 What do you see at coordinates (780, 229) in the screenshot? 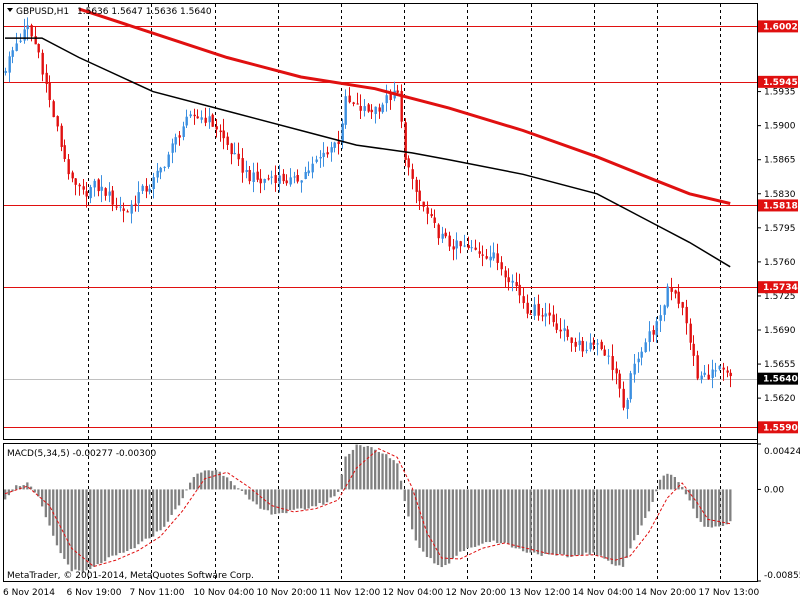
I see `price-tick-label: 1.5795` at bounding box center [780, 229].